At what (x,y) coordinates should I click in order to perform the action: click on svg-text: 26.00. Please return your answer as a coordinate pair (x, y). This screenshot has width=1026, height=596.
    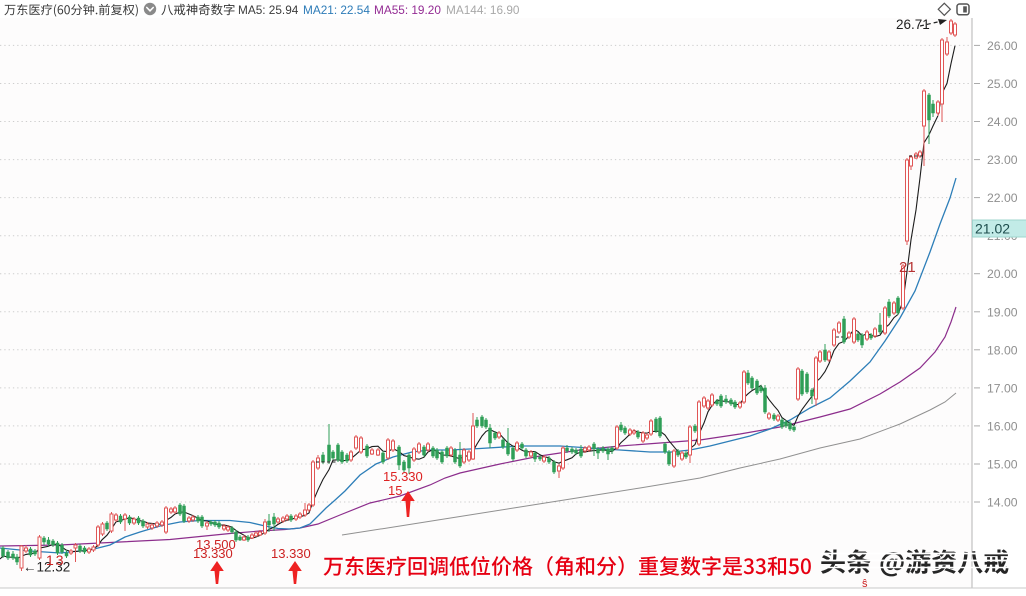
    Looking at the image, I should click on (1002, 46).